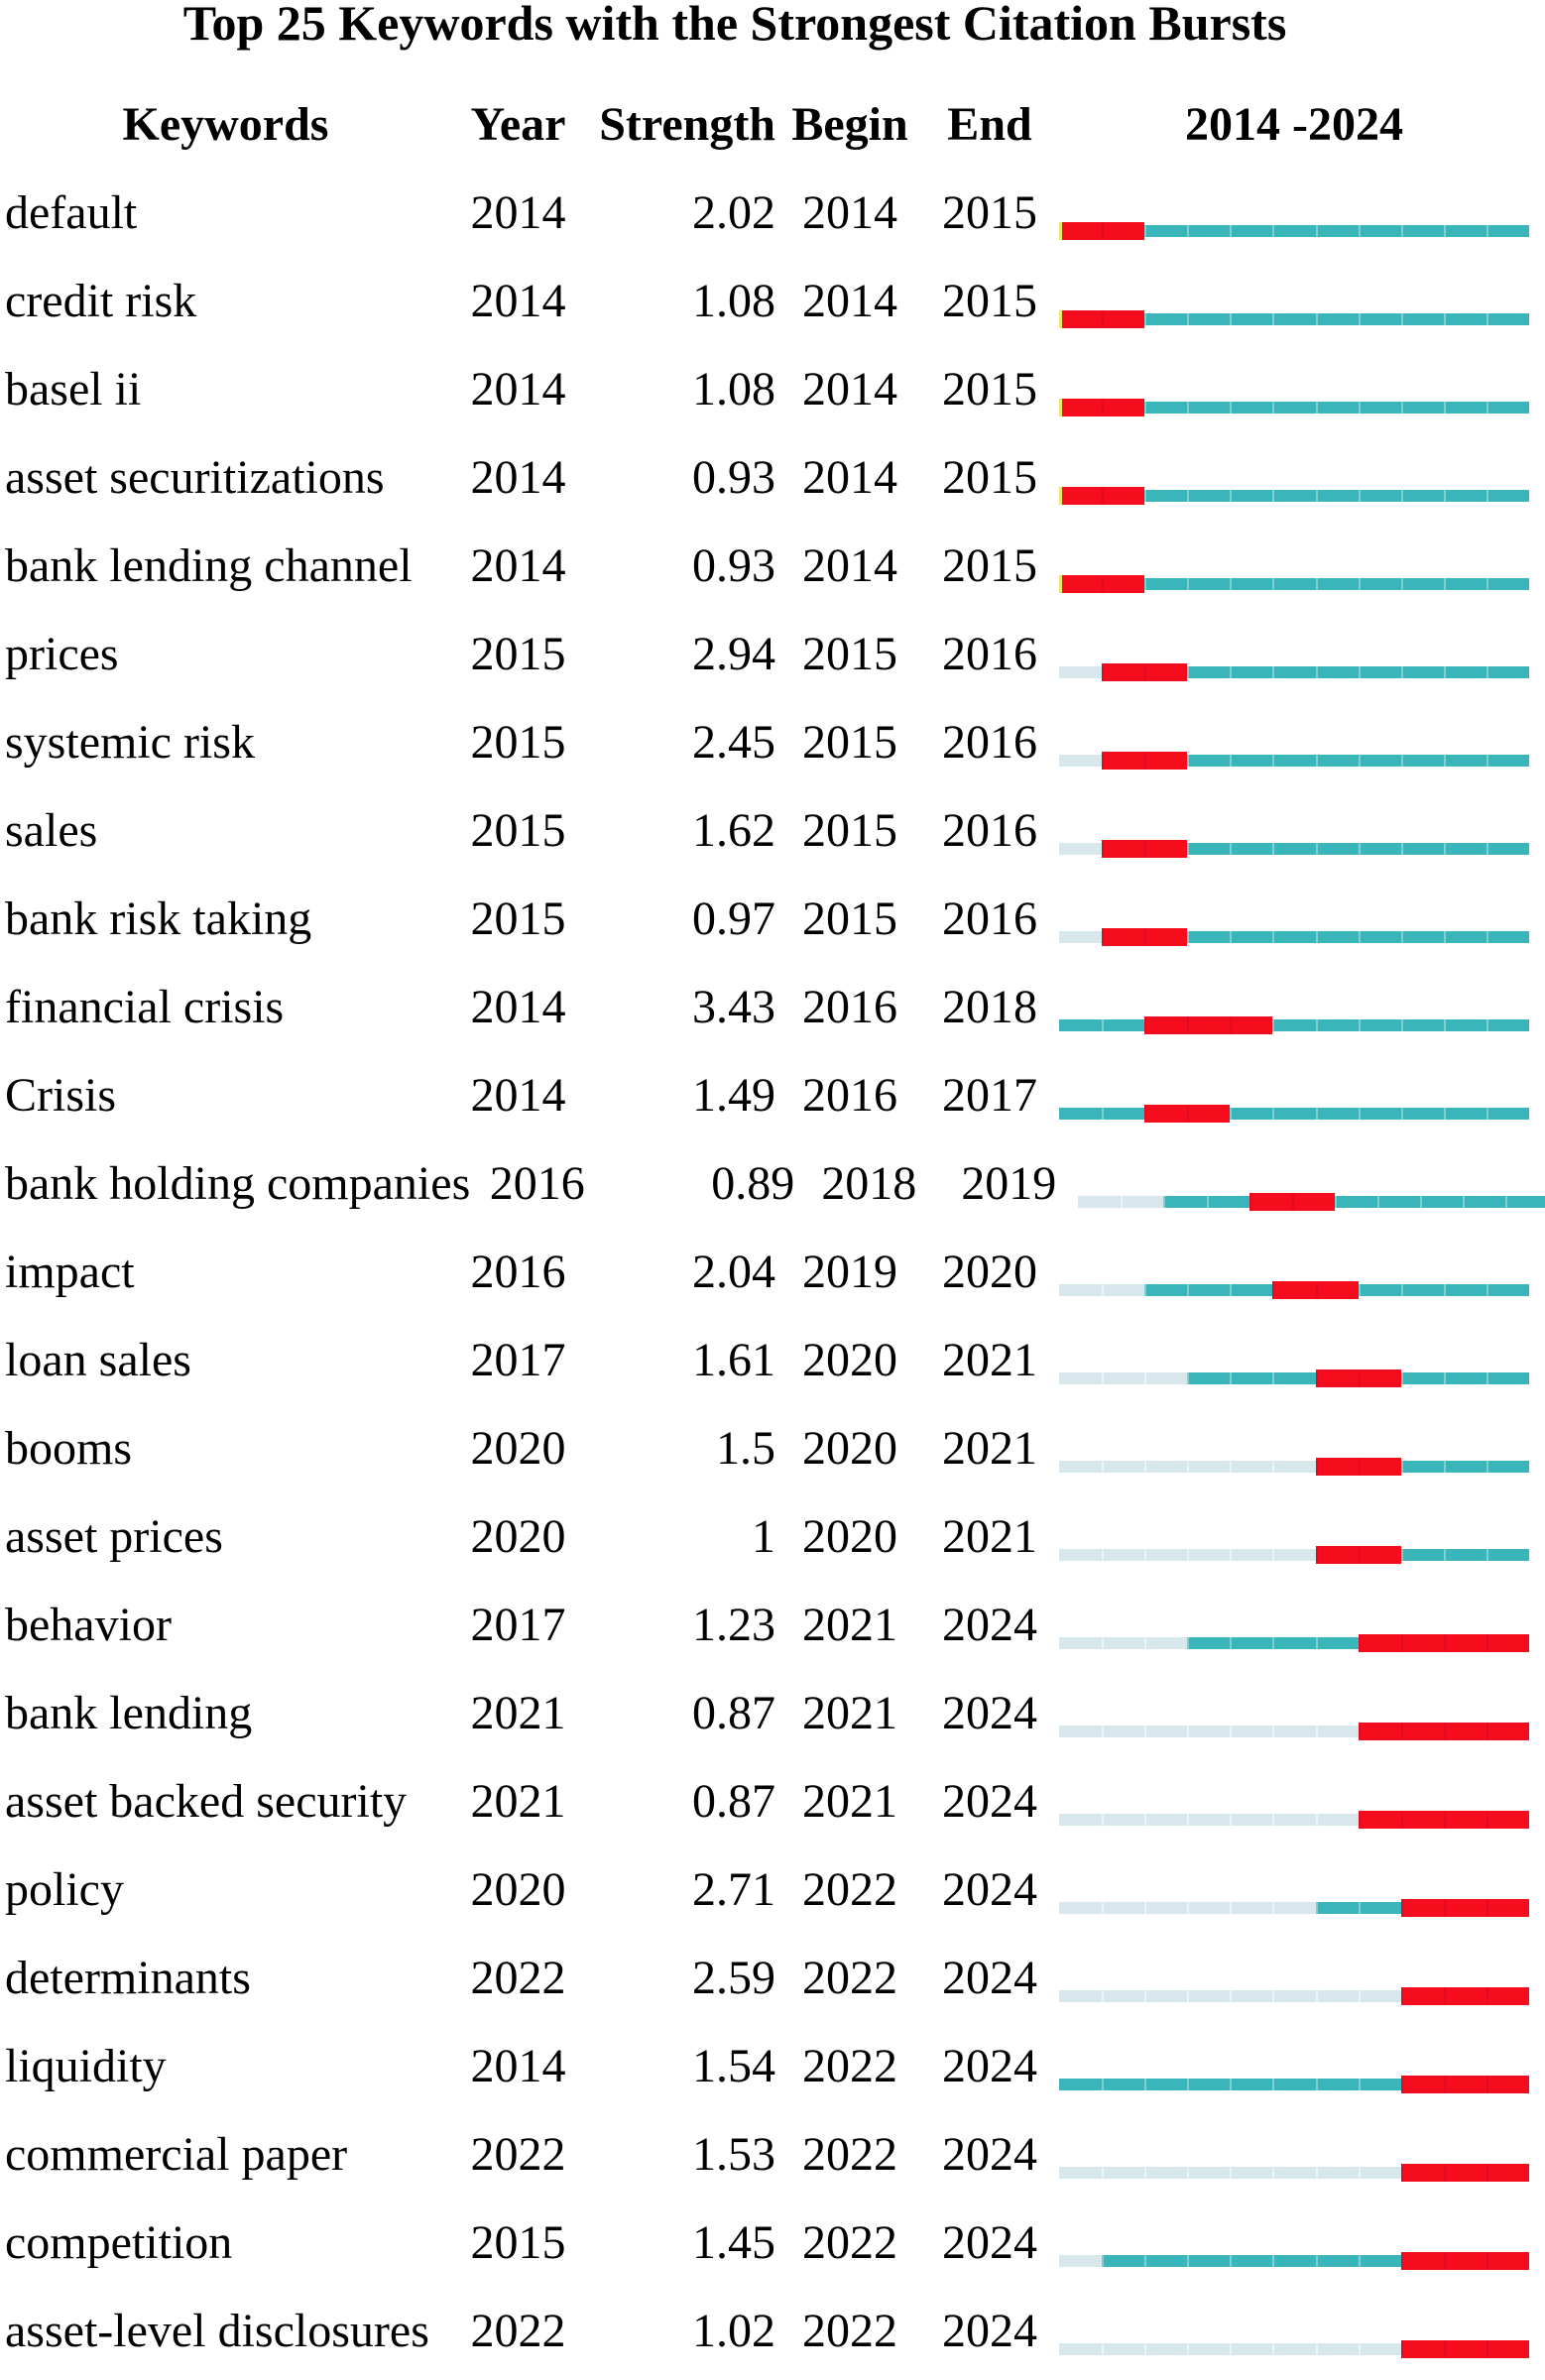 The image size is (1545, 2380). What do you see at coordinates (61, 1095) in the screenshot?
I see `keyword-cell: Crisis` at bounding box center [61, 1095].